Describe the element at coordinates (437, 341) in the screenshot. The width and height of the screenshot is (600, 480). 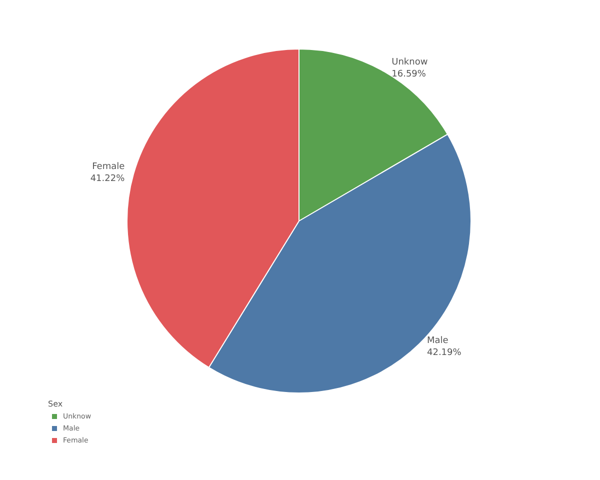
I see `slice-label: Male` at that location.